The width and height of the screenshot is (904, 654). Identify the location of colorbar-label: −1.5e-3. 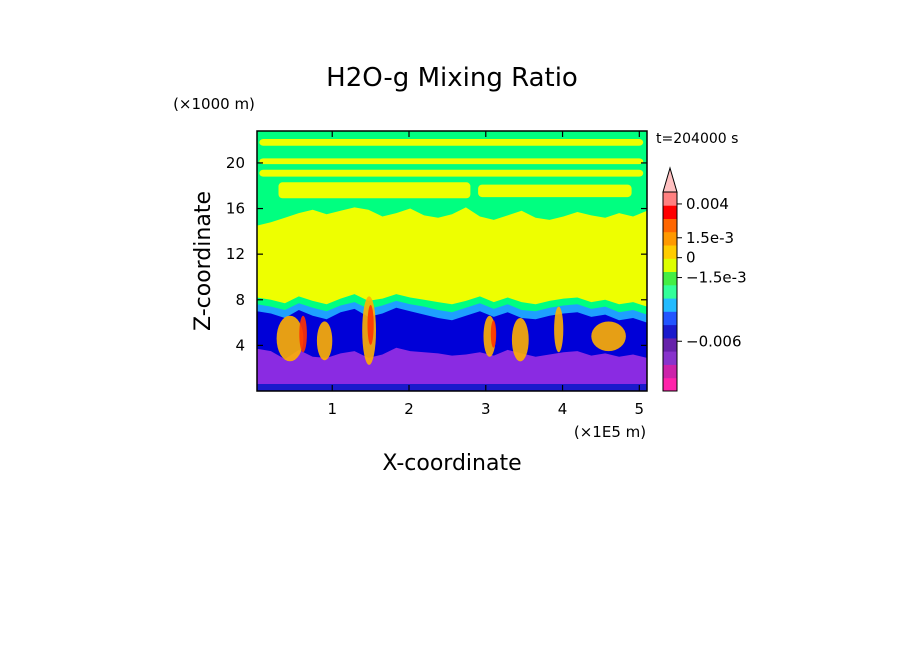
(716, 278).